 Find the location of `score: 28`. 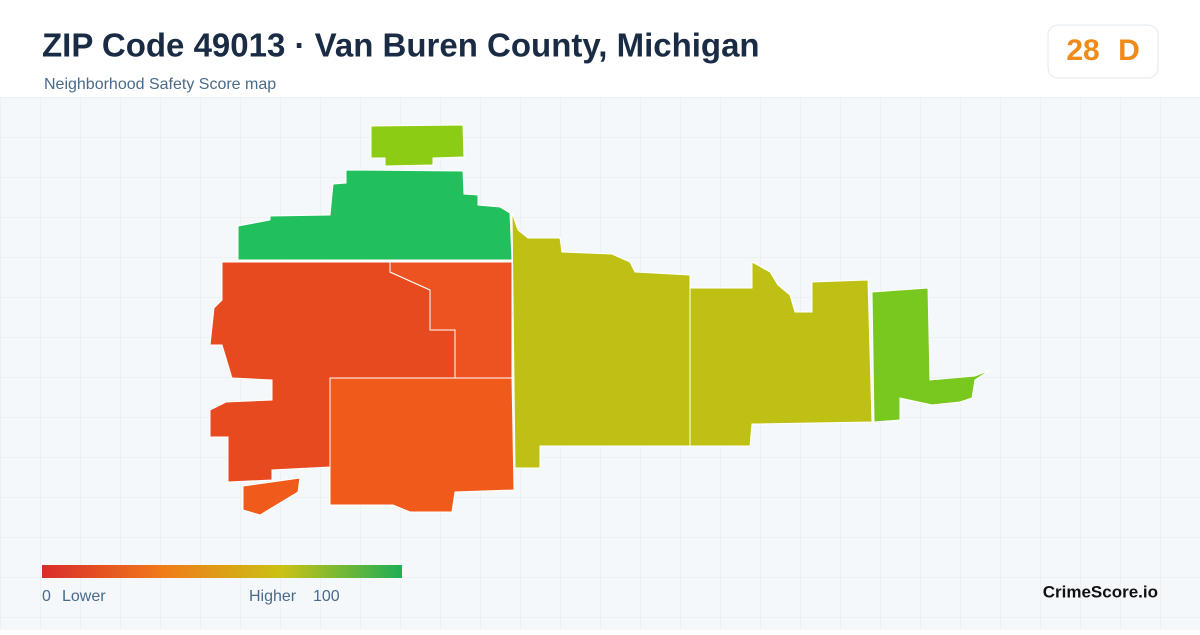

score: 28 is located at coordinates (1082, 50).